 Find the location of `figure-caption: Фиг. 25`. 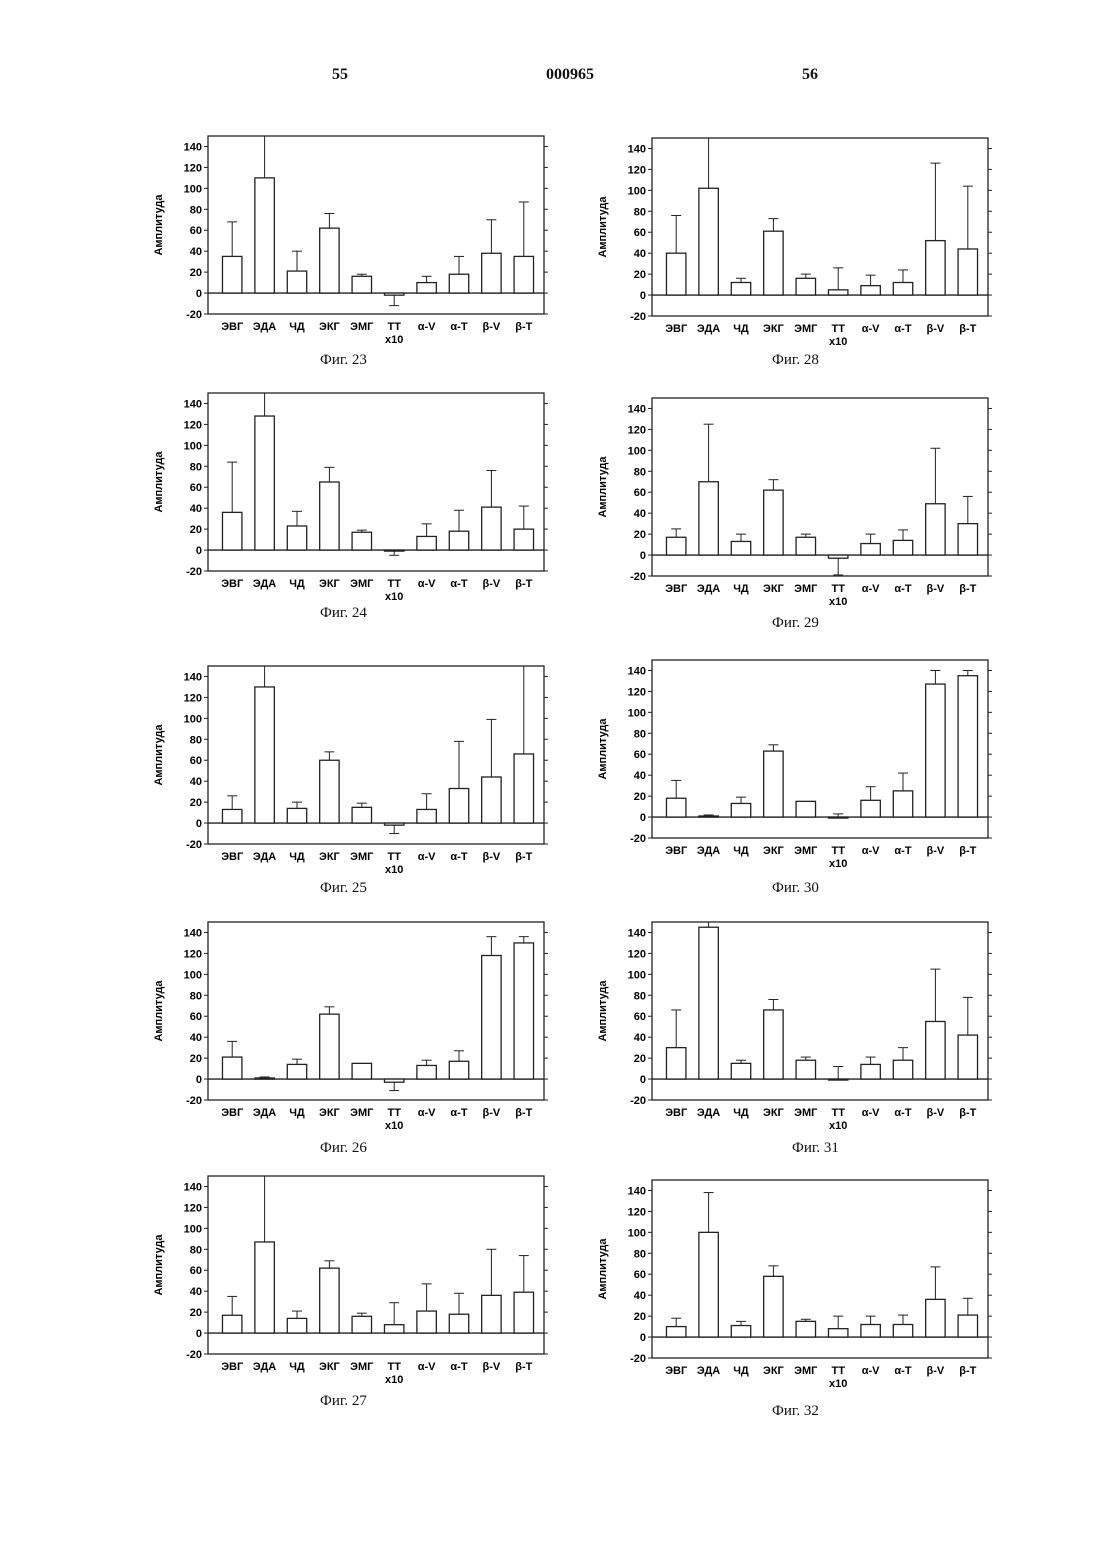

figure-caption: Фиг. 25 is located at coordinates (343, 888).